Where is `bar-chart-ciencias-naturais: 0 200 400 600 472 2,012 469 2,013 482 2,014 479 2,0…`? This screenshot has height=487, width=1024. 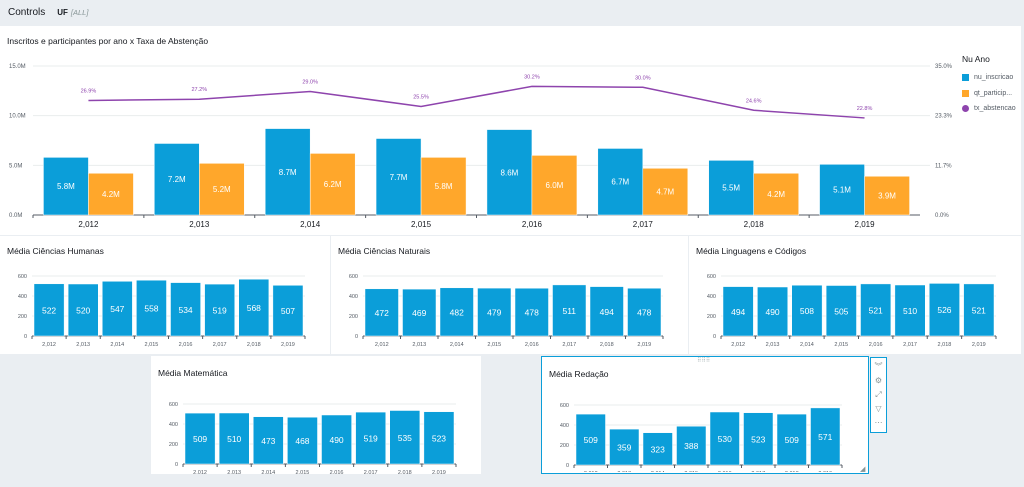
bar-chart-ciencias-naturais: 0 200 400 600 472 2,012 469 2,013 482 2,014 479 2,0… is located at coordinates (506, 311).